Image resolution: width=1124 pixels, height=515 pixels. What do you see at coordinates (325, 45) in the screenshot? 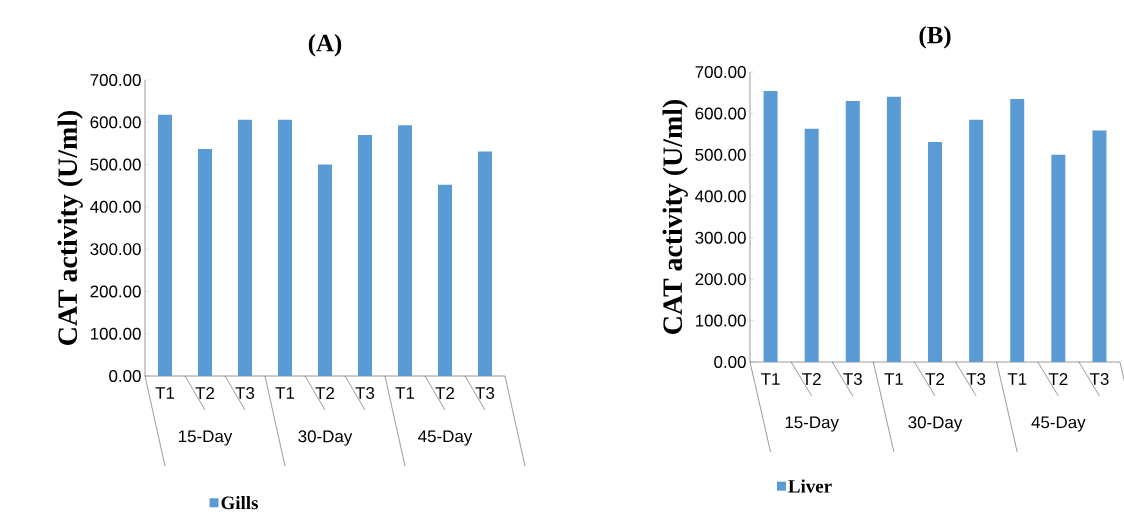
I see `chart-title: (A)` at bounding box center [325, 45].